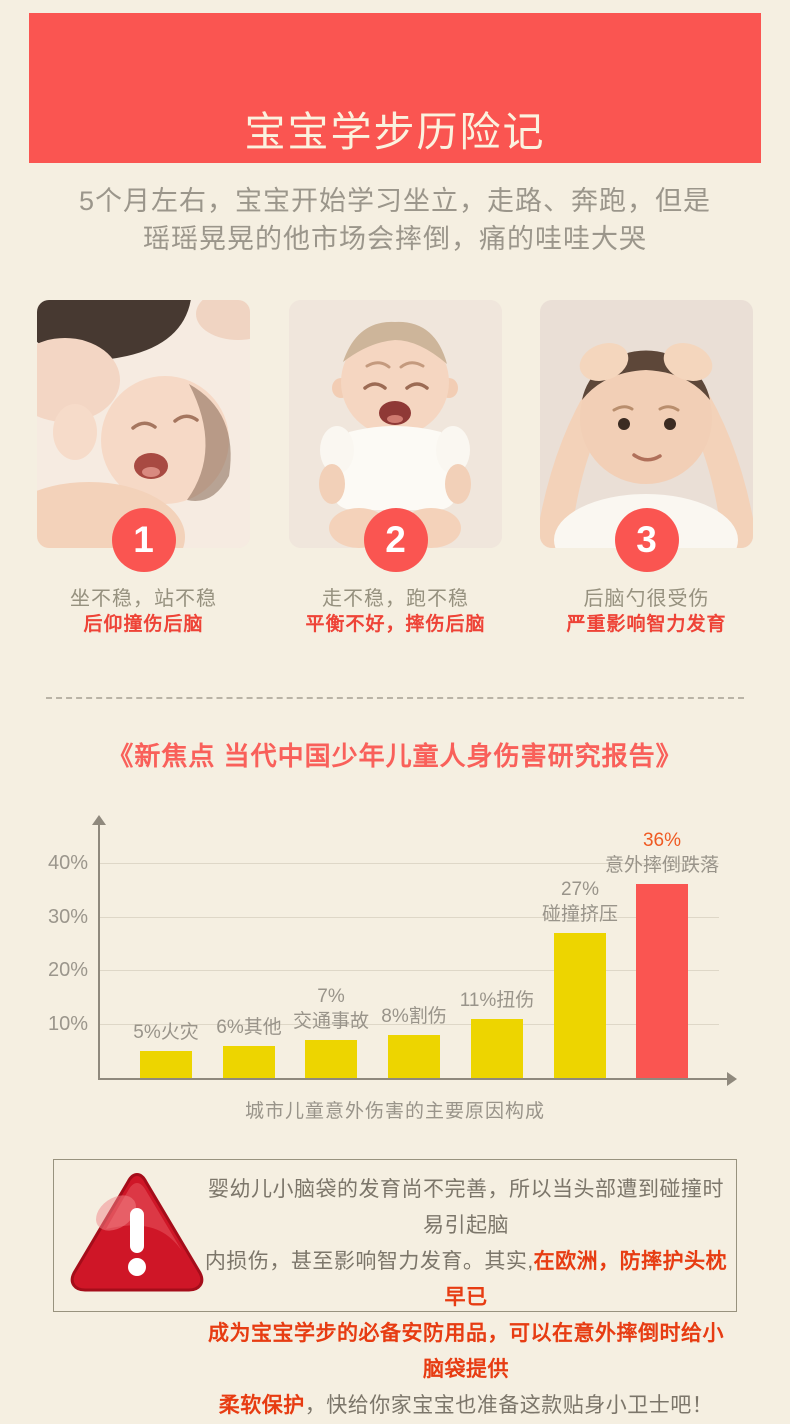 This screenshot has width=790, height=1424. I want to click on photo-crying-baby-lying-with-mother, so click(143, 424).